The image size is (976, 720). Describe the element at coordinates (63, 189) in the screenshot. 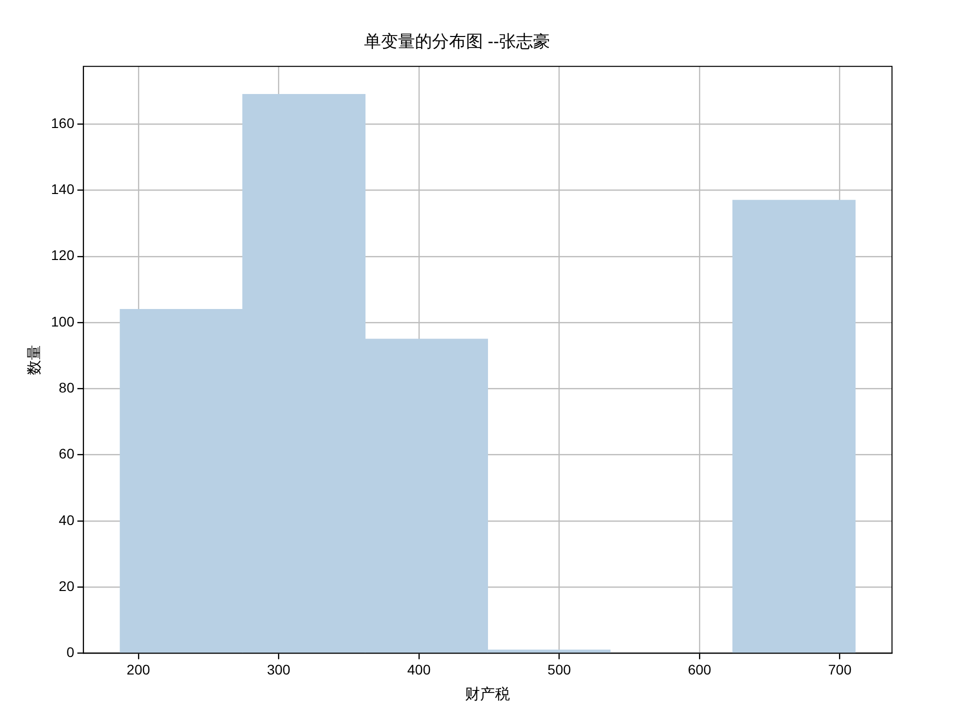

I see `y-tick-label: 140` at that location.